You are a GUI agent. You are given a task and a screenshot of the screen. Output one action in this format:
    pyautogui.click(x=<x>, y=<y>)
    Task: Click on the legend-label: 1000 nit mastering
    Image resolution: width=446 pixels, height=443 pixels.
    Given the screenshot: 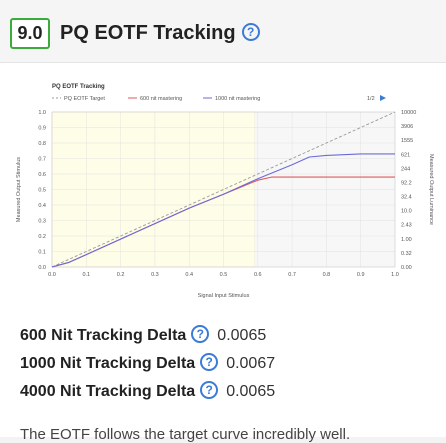 What is the action you would take?
    pyautogui.click(x=237, y=99)
    